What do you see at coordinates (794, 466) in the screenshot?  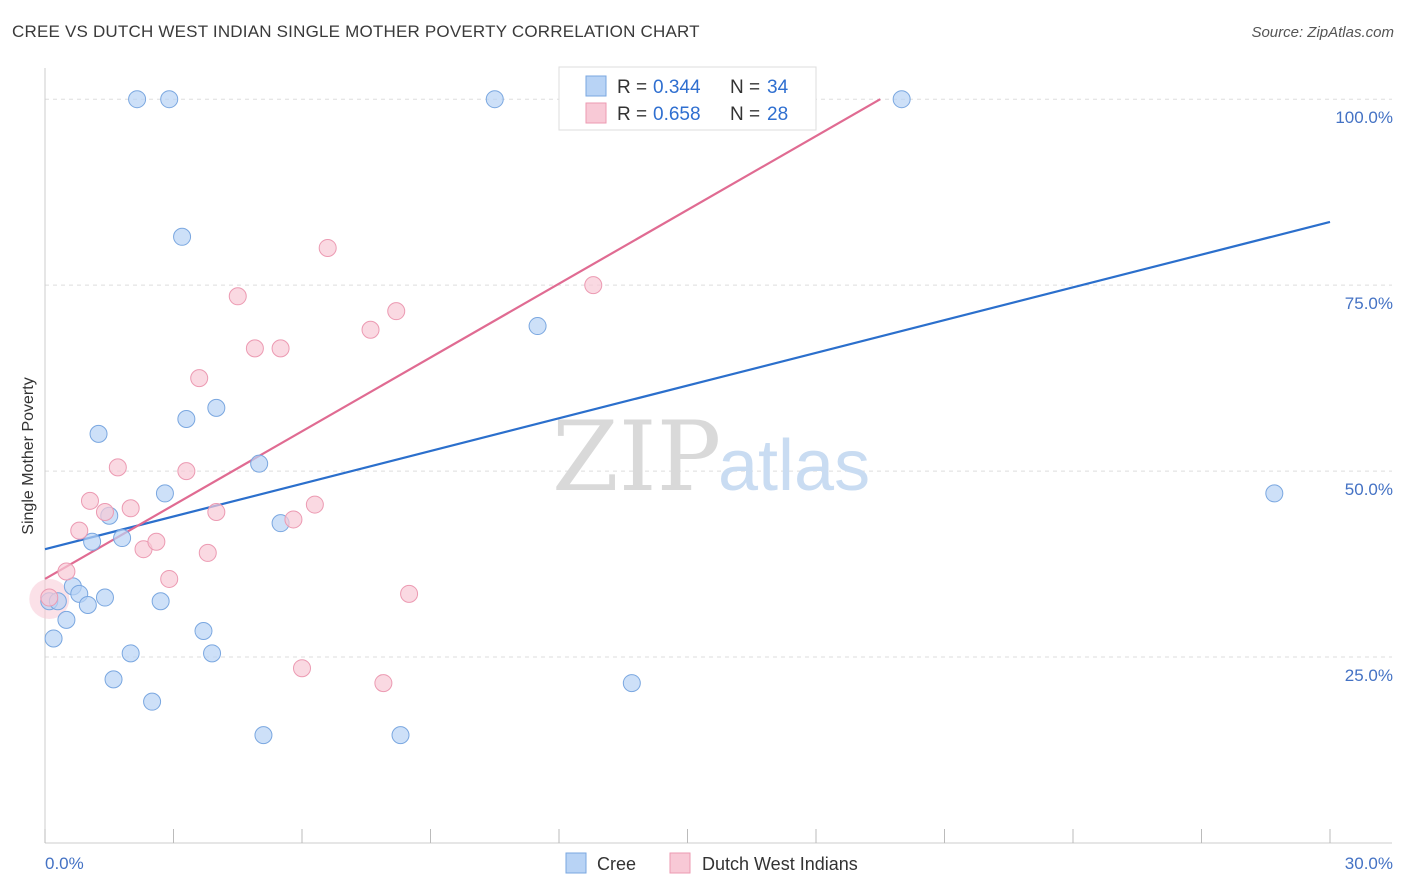 I see `watermark-atlas: atlas` at bounding box center [794, 466].